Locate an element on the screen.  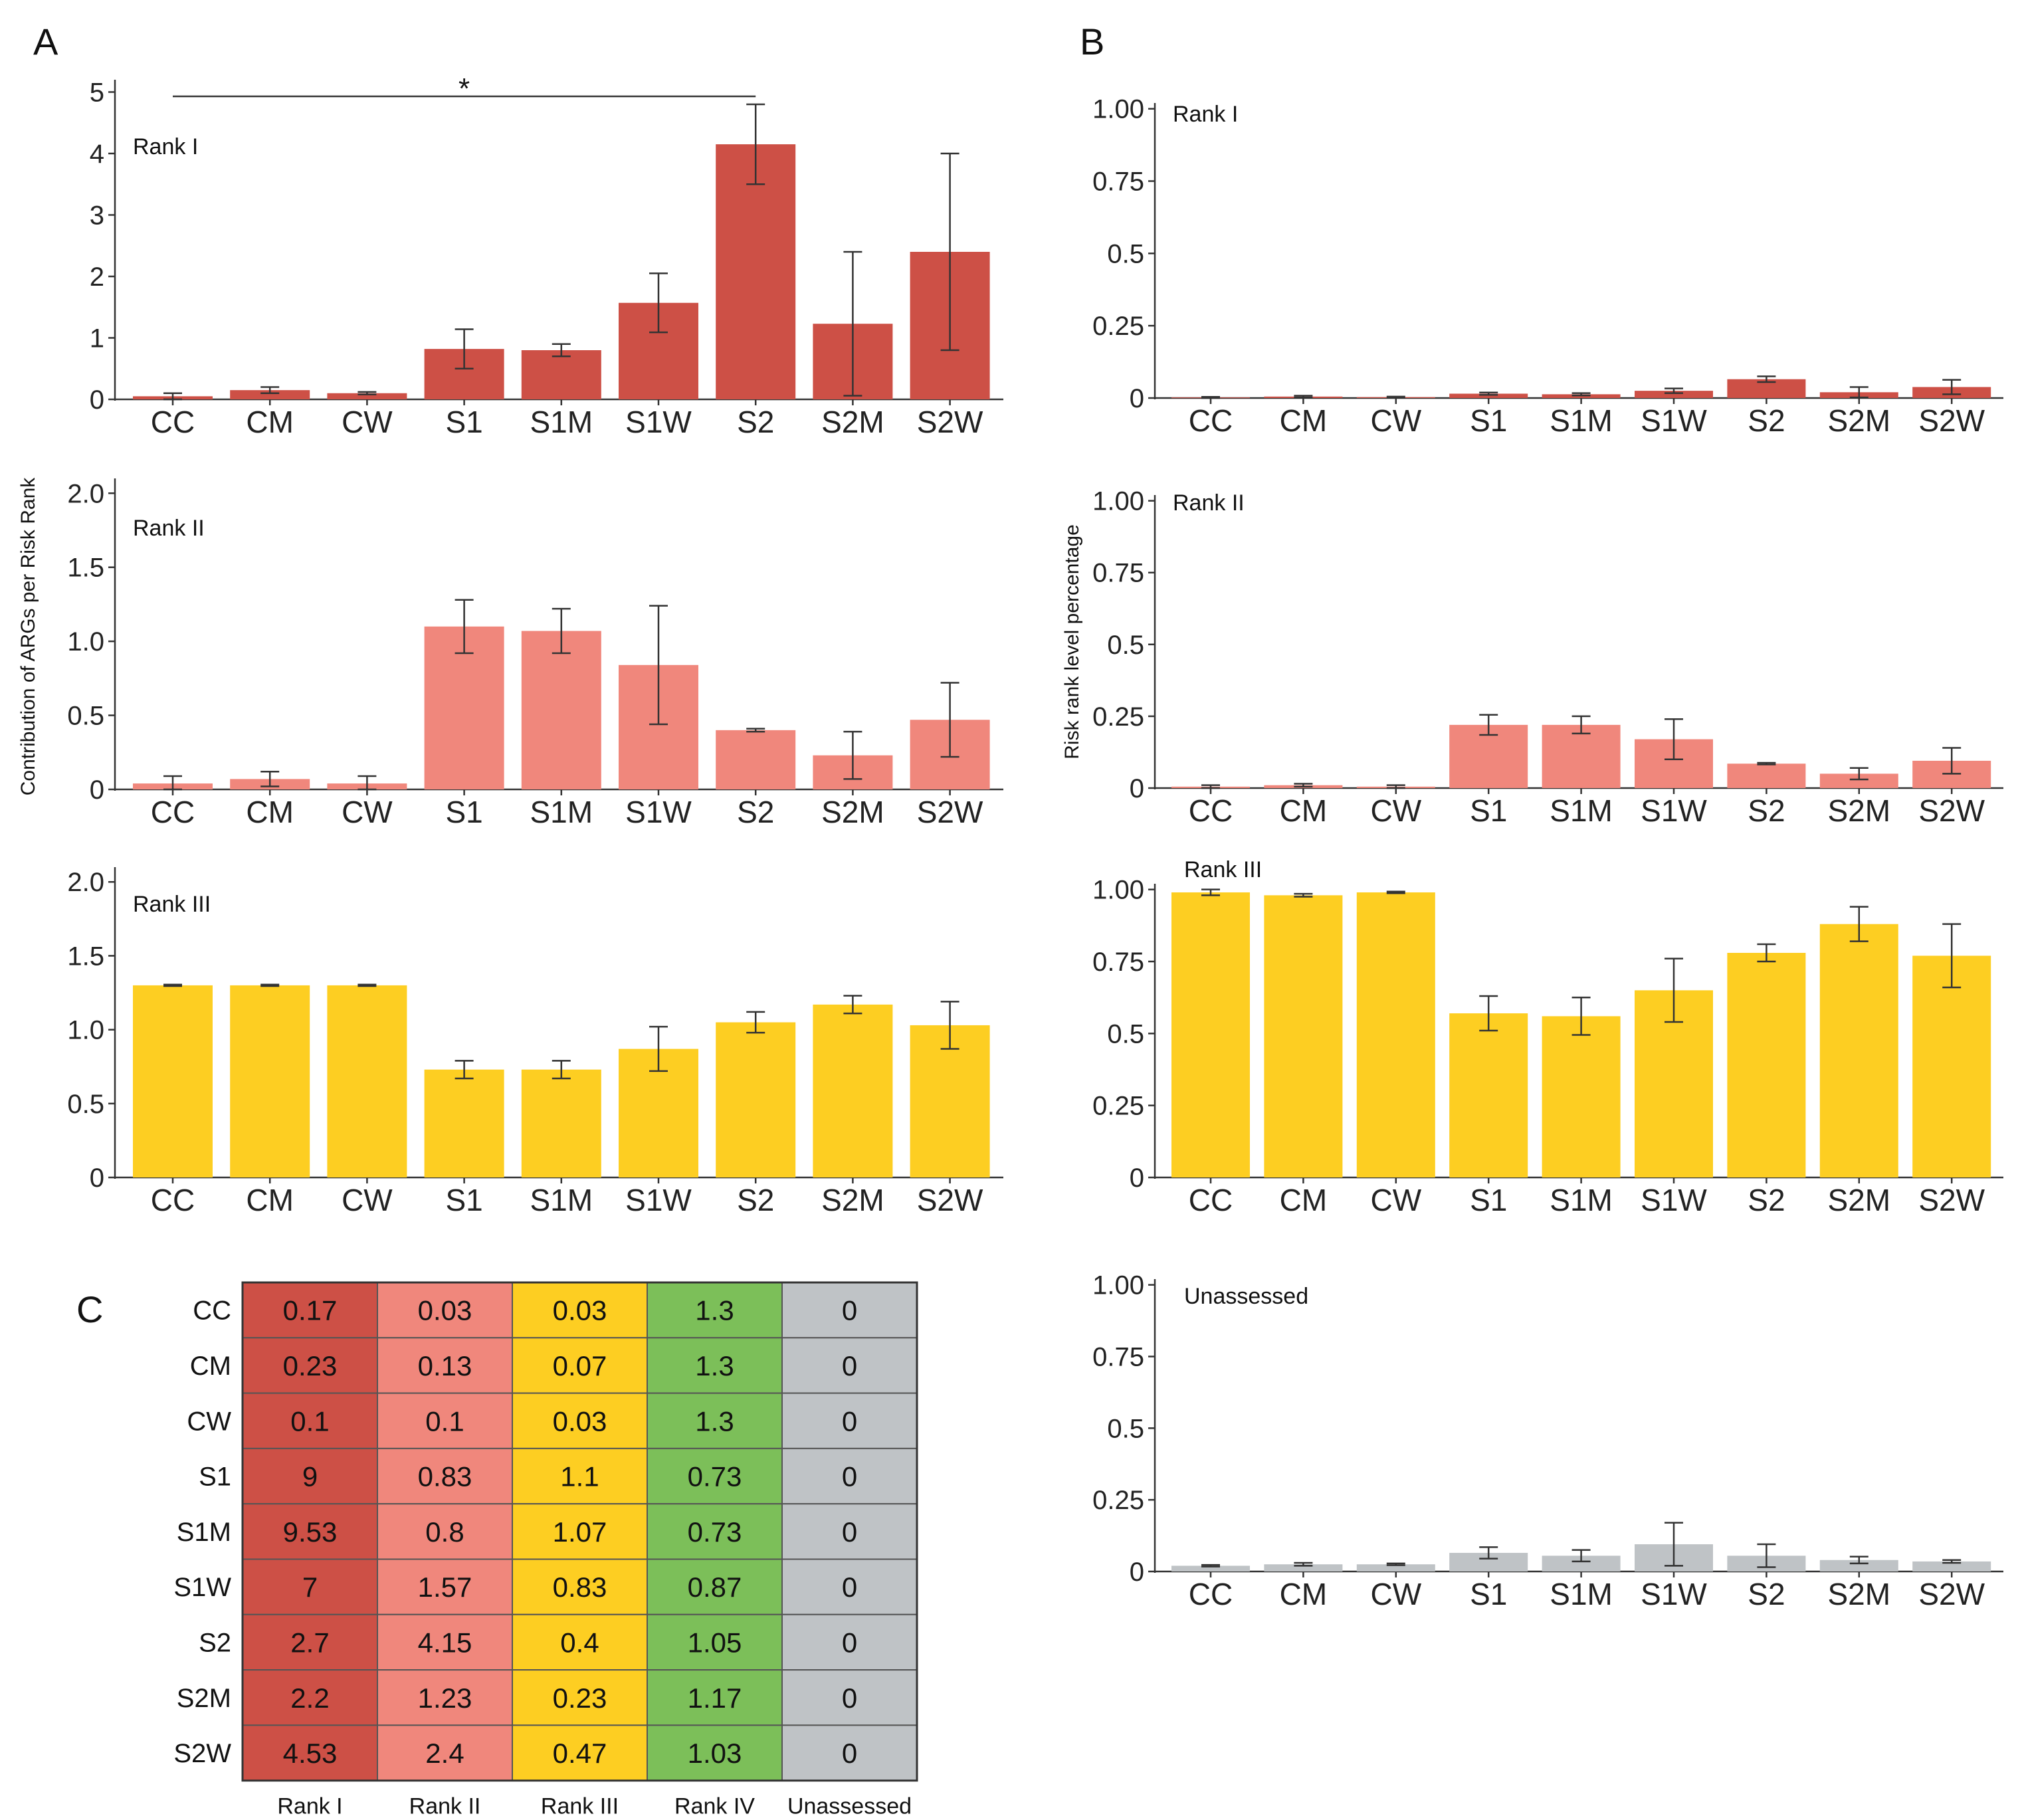
cell-value: 4.53 is located at coordinates (310, 1753).